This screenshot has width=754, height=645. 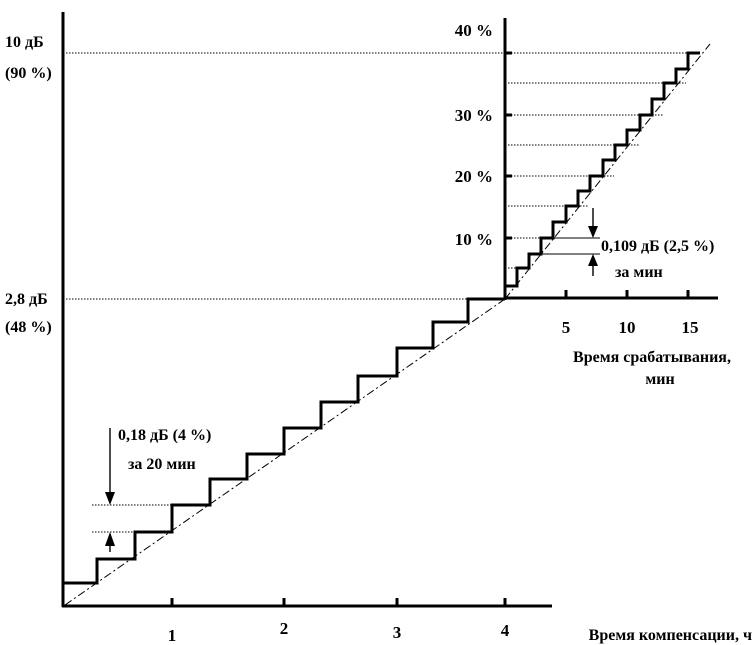 I want to click on inset-staircase, so click(x=601, y=175).